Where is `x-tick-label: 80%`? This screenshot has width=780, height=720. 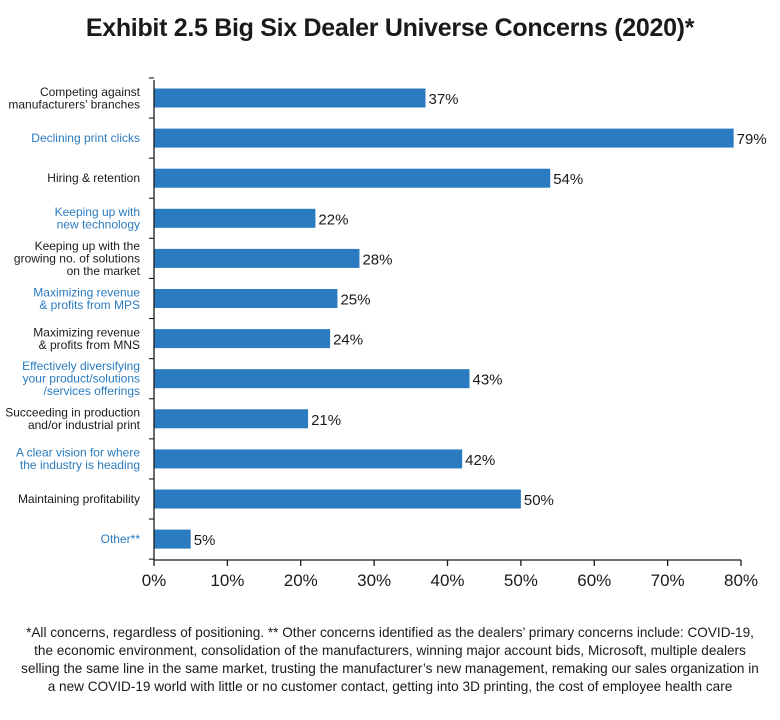 x-tick-label: 80% is located at coordinates (741, 580).